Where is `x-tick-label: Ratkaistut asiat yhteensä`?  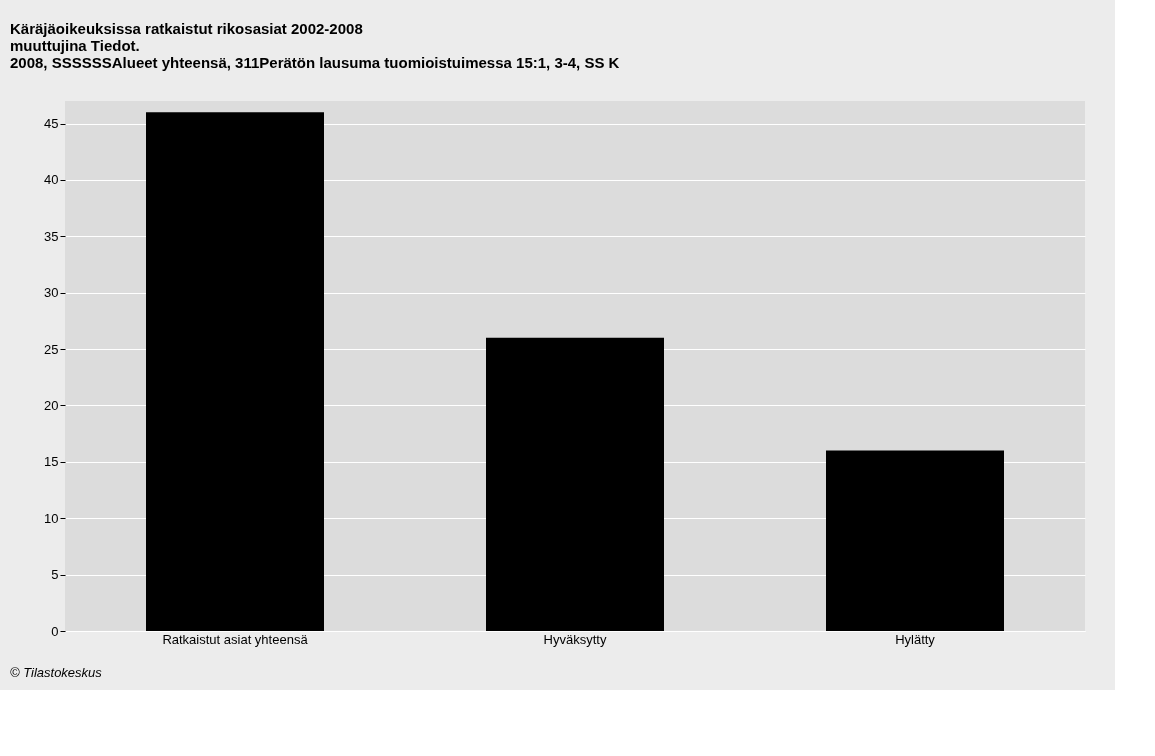
x-tick-label: Ratkaistut asiat yhteensä is located at coordinates (235, 639).